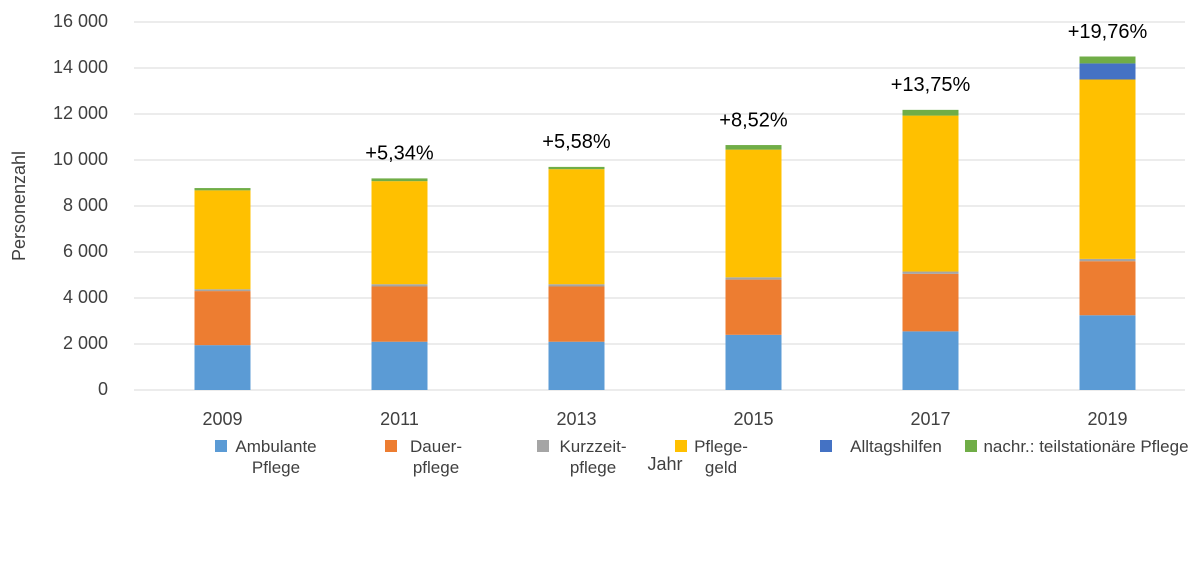  I want to click on x-tick-label: 2013, so click(576, 419).